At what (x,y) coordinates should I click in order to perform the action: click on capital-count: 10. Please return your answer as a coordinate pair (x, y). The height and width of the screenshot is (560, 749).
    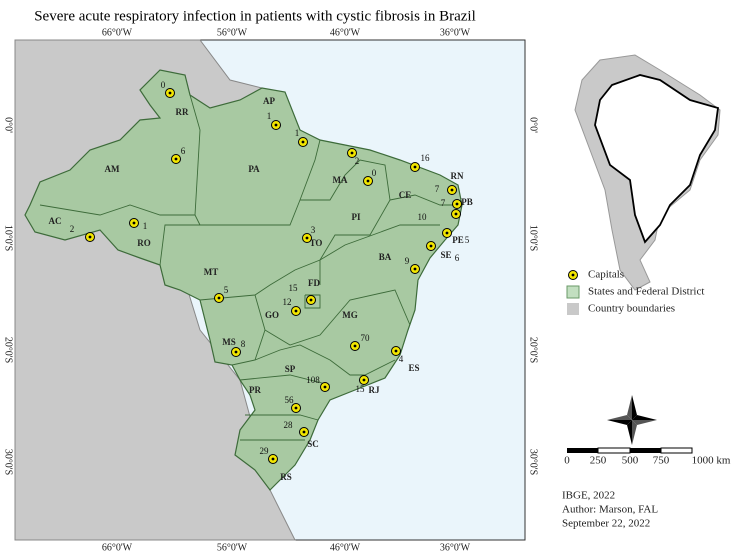
    Looking at the image, I should click on (423, 217).